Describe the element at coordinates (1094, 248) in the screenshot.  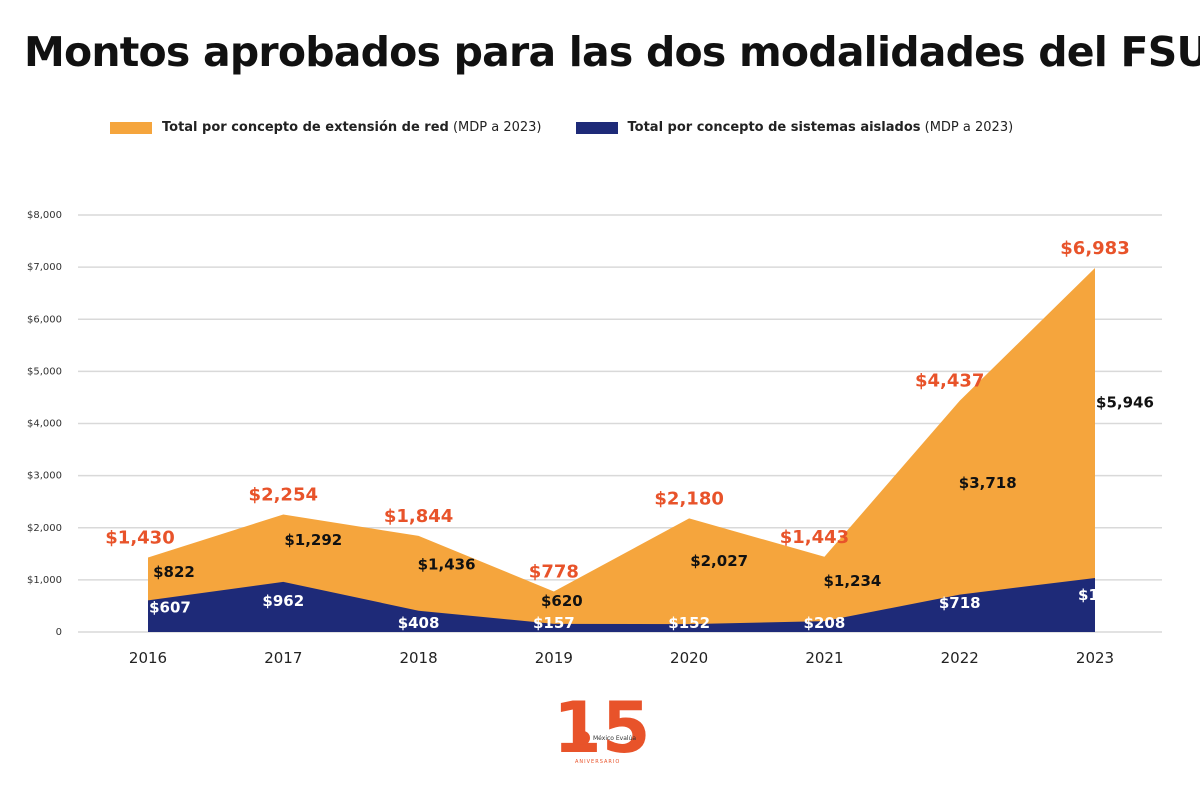
I see `total-value-label: $6,983` at that location.